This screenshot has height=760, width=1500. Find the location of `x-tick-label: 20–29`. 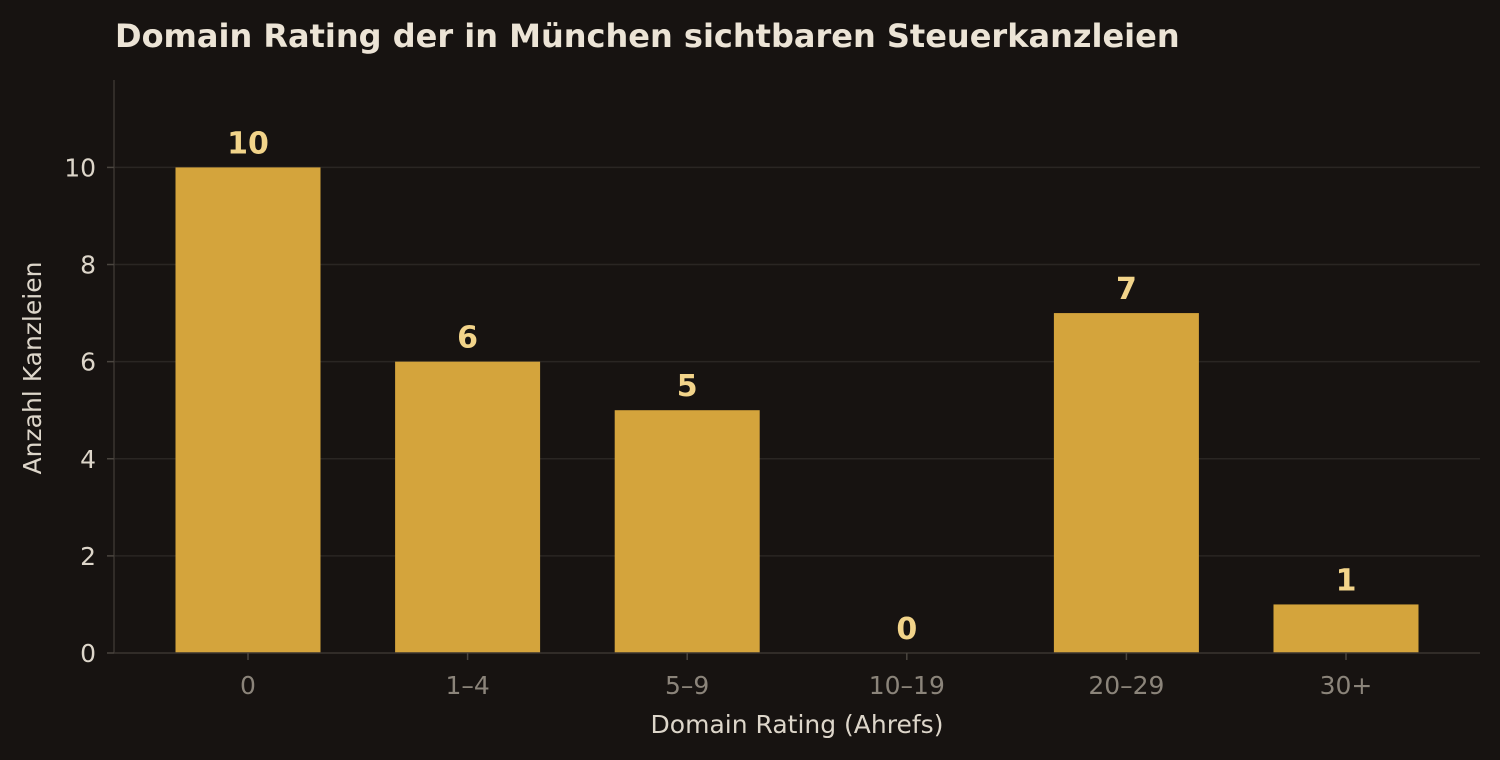

x-tick-label: 20–29 is located at coordinates (1126, 685).